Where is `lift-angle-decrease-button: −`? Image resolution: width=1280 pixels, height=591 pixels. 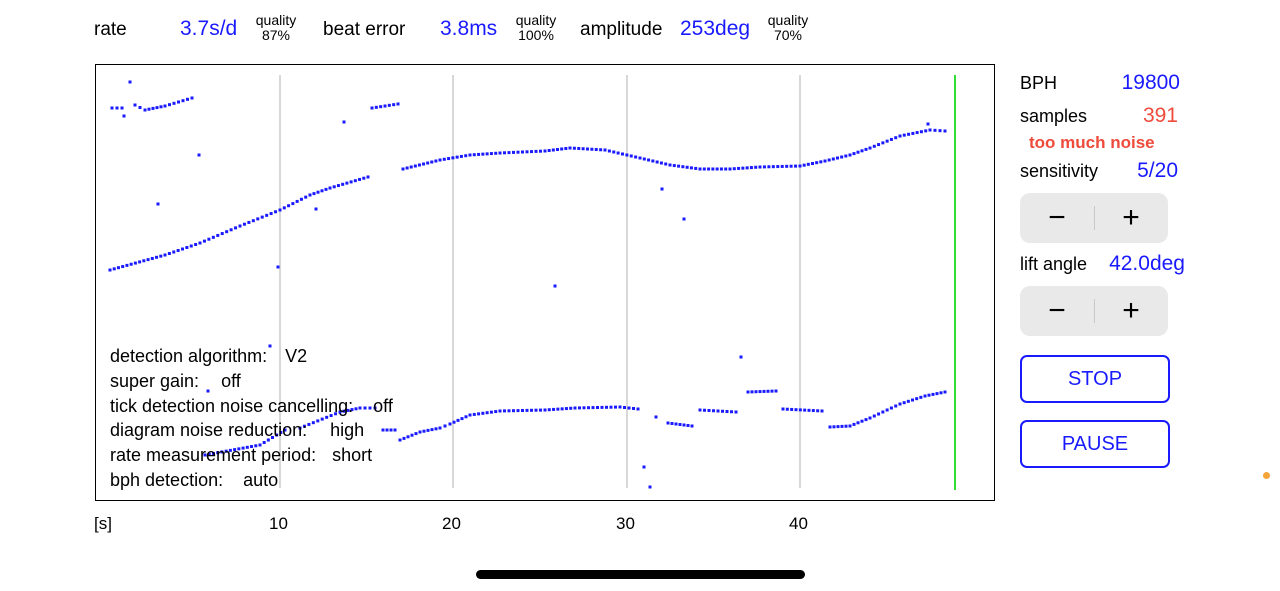 lift-angle-decrease-button: − is located at coordinates (1057, 310).